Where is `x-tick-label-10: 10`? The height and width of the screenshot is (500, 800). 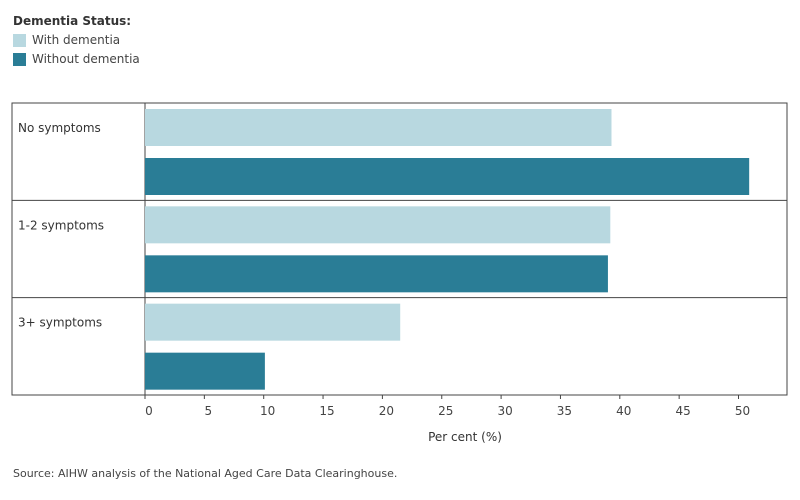 x-tick-label-10: 10 is located at coordinates (267, 411).